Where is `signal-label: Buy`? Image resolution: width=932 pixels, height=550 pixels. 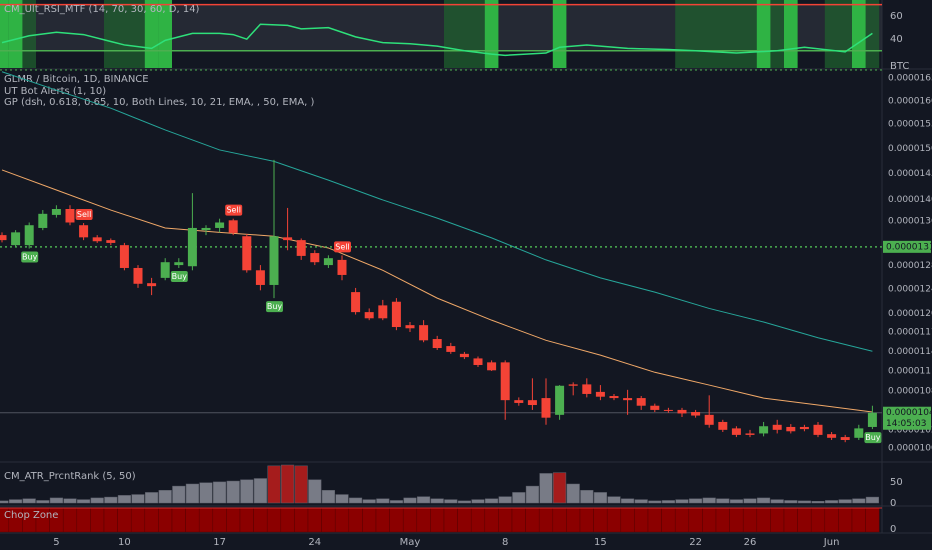 signal-label: Buy is located at coordinates (30, 257).